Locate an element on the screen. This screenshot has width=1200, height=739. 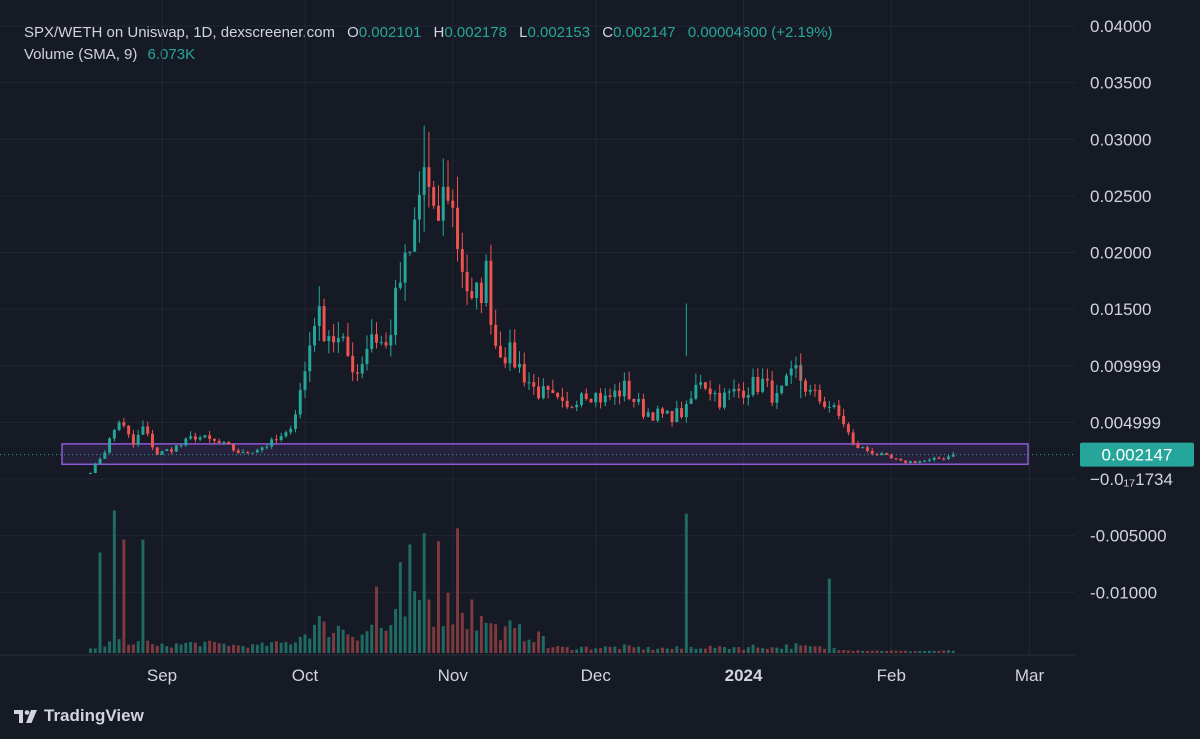
high-label: H is located at coordinates (439, 32).